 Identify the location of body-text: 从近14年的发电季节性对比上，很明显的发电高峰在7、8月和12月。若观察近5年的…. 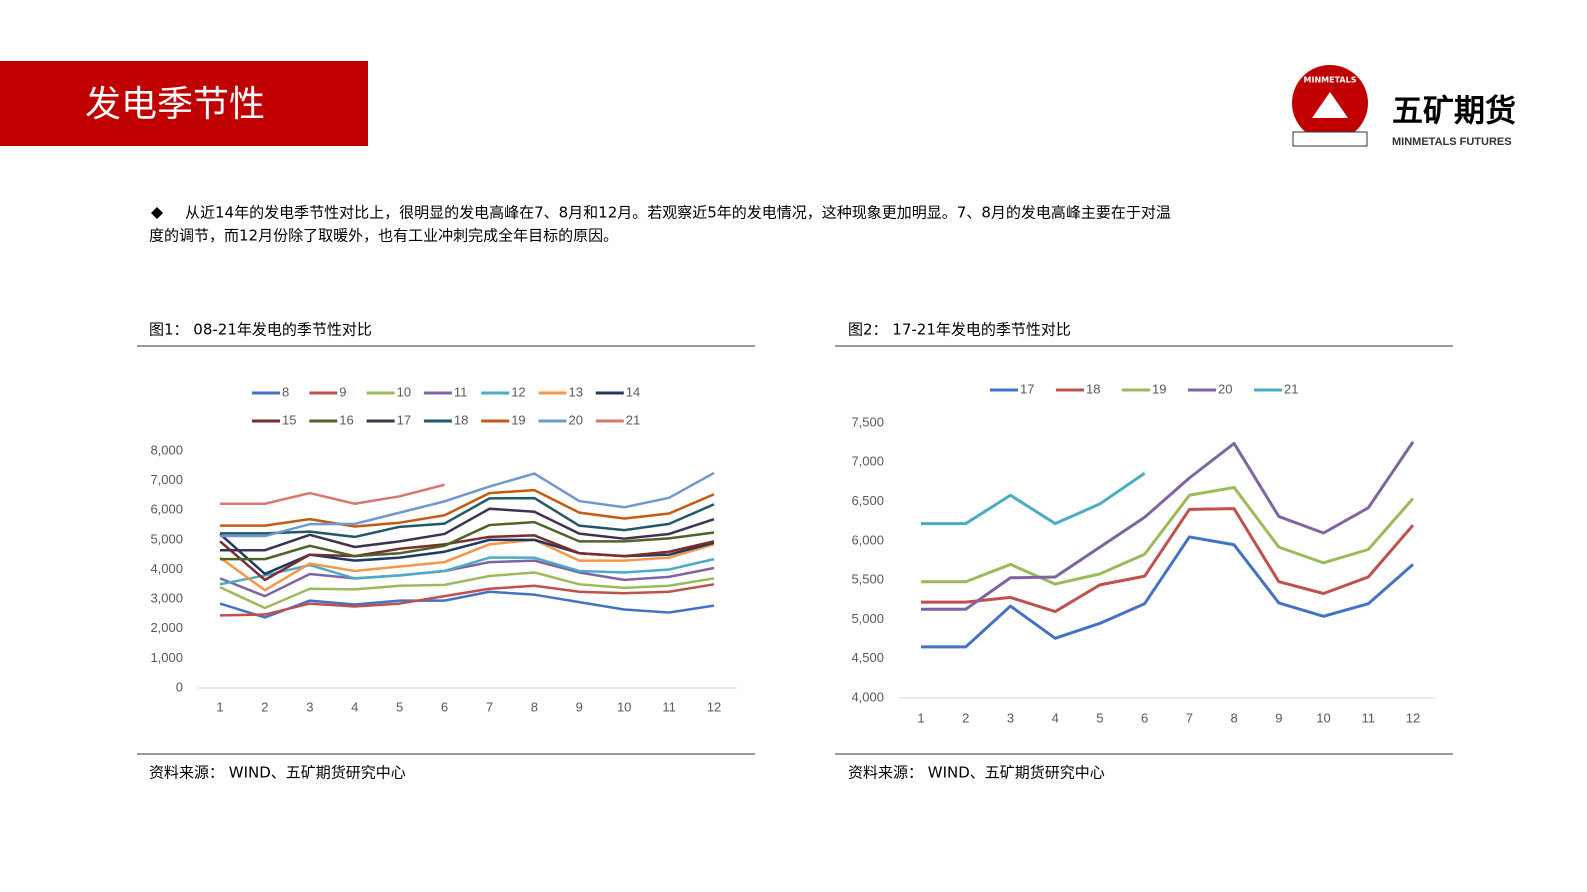
(678, 213).